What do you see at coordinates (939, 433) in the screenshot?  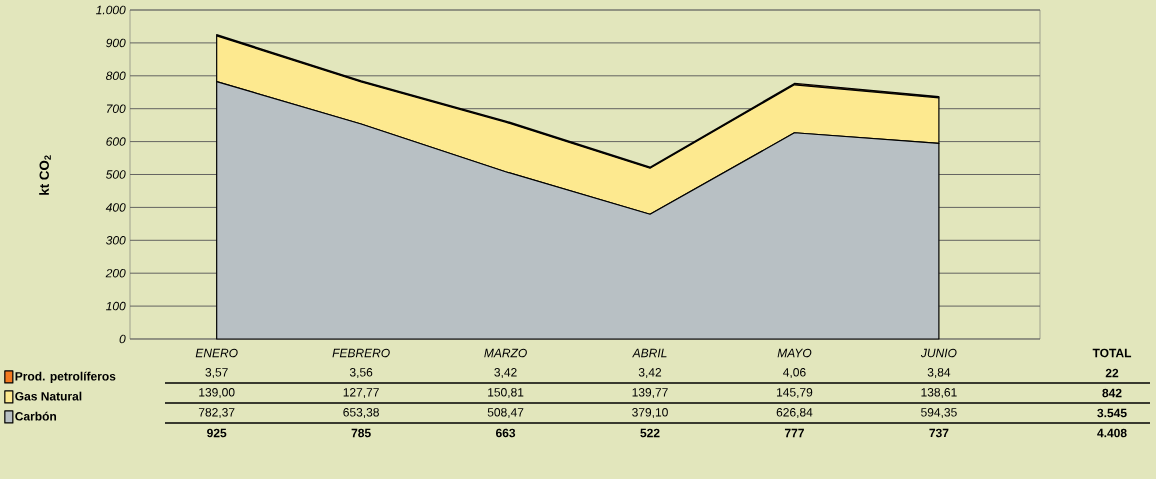 I see `text: 737` at bounding box center [939, 433].